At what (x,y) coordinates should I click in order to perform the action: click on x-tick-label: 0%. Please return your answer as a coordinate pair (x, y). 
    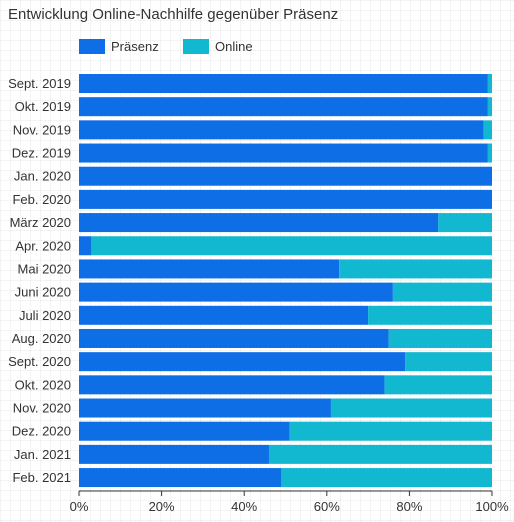
    Looking at the image, I should click on (79, 506).